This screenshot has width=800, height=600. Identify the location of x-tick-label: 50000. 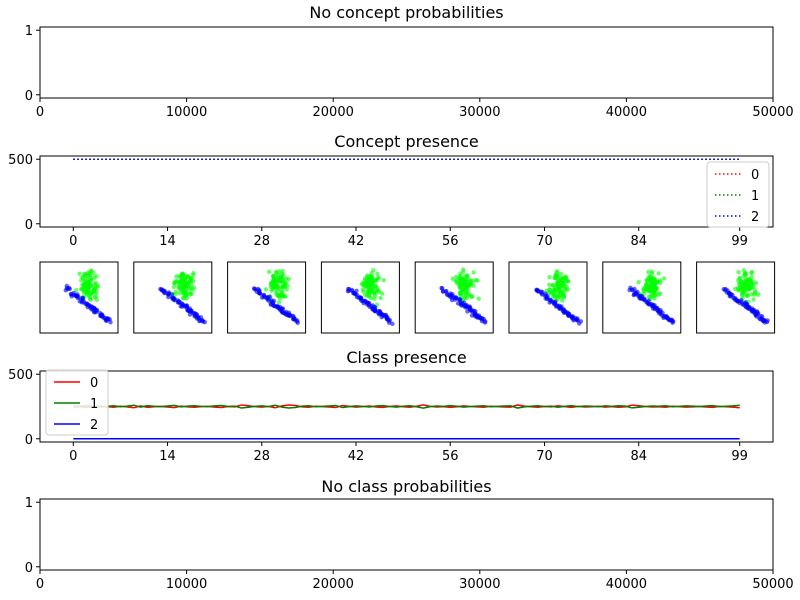
(772, 584).